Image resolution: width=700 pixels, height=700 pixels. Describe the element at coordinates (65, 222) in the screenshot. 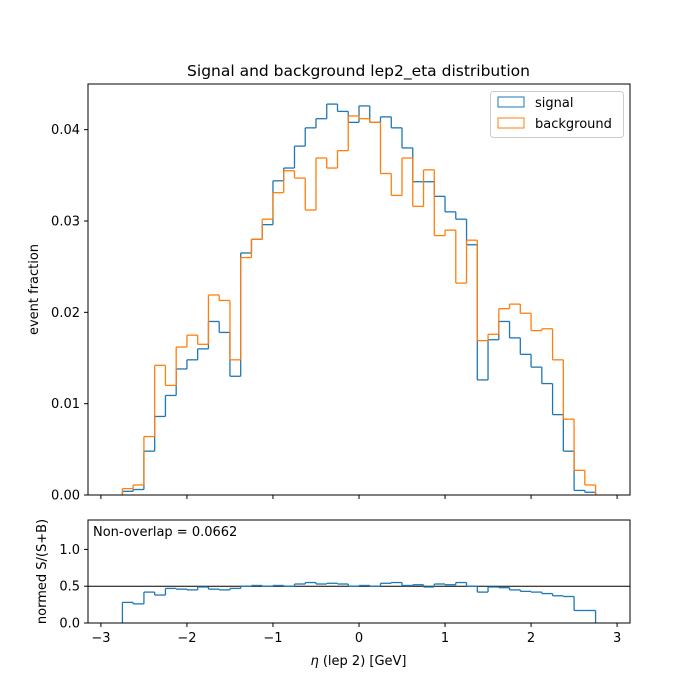

I see `top-ytick-label-3: 0.03` at that location.